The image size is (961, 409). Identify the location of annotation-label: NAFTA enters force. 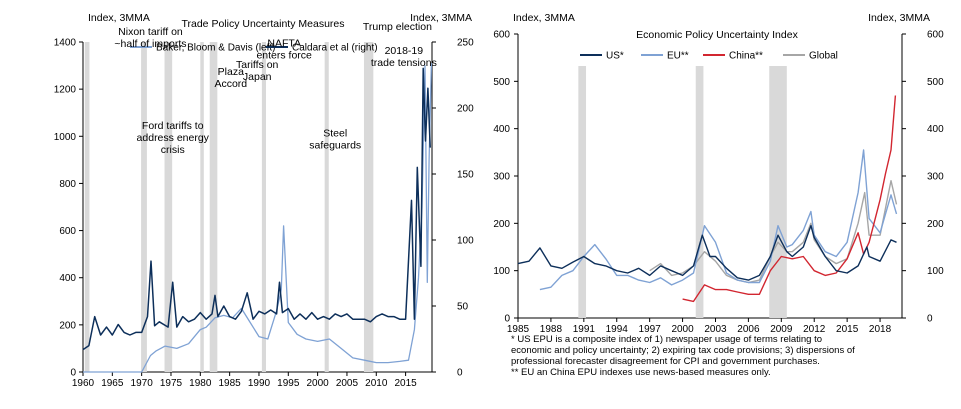
(284, 50).